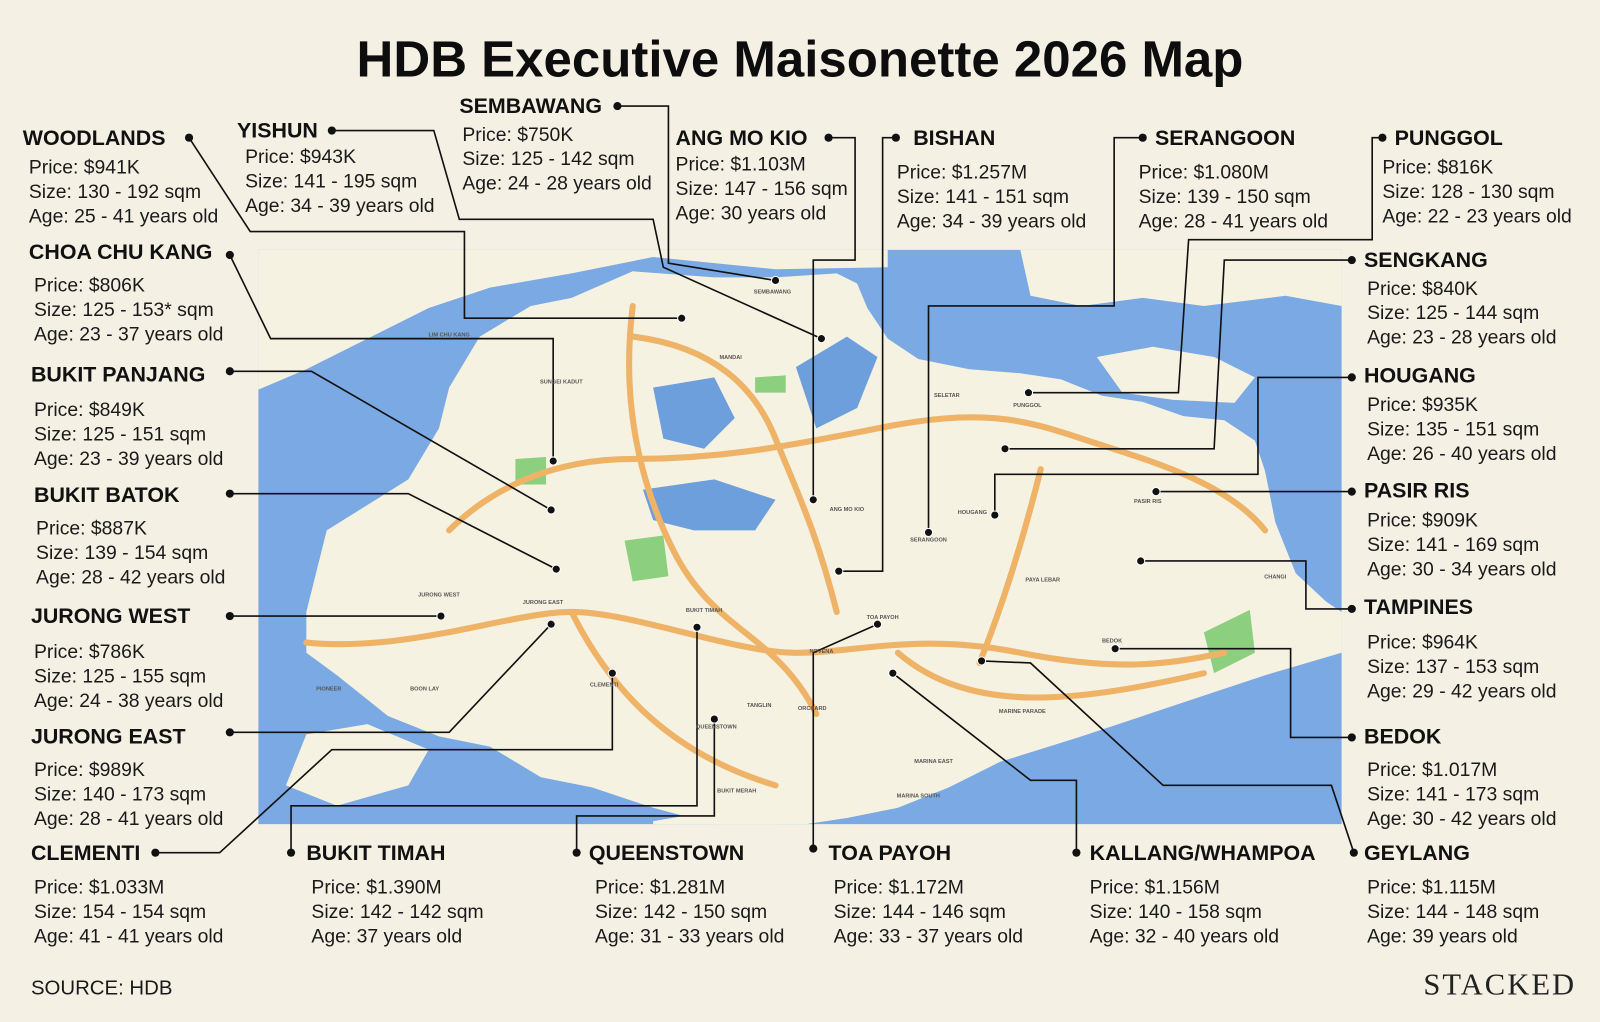 This screenshot has height=1022, width=1600. Describe the element at coordinates (1461, 454) in the screenshot. I see `estate-age: Age: 26 - 40 years old` at that location.